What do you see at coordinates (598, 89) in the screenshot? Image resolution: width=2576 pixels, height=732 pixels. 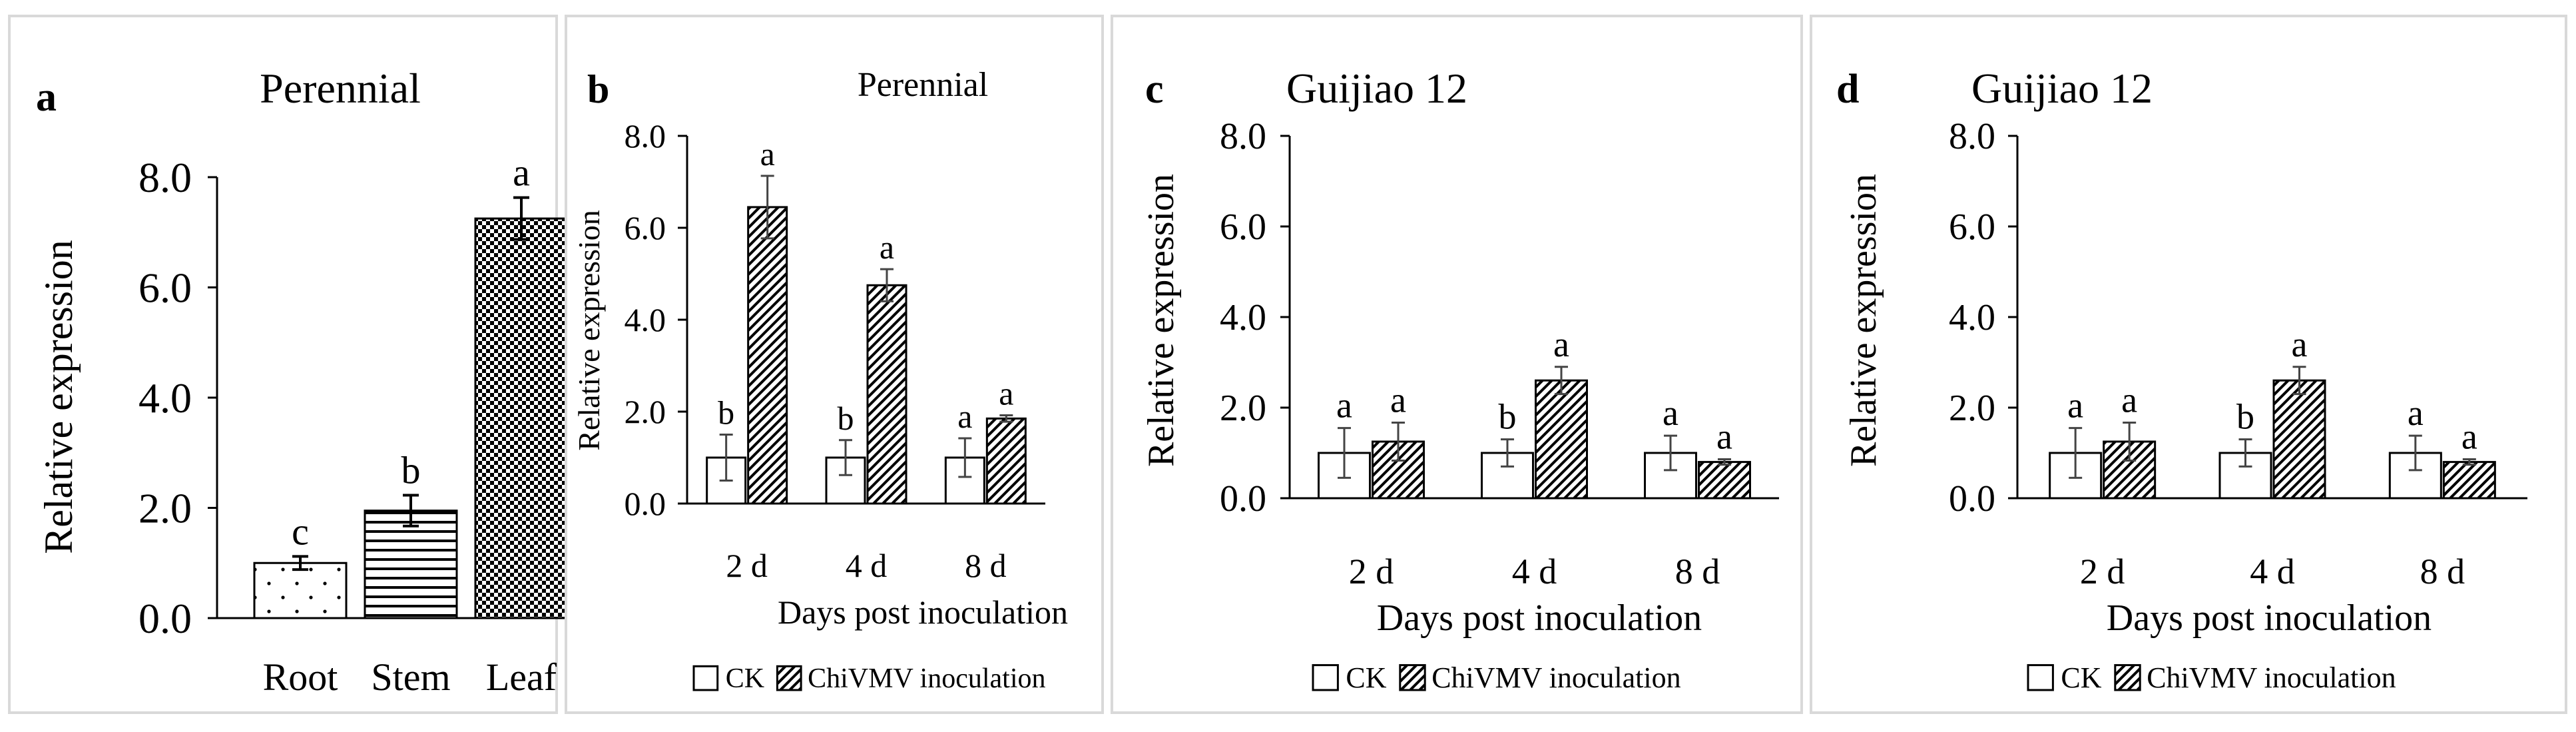 I see `panel-letter: b` at bounding box center [598, 89].